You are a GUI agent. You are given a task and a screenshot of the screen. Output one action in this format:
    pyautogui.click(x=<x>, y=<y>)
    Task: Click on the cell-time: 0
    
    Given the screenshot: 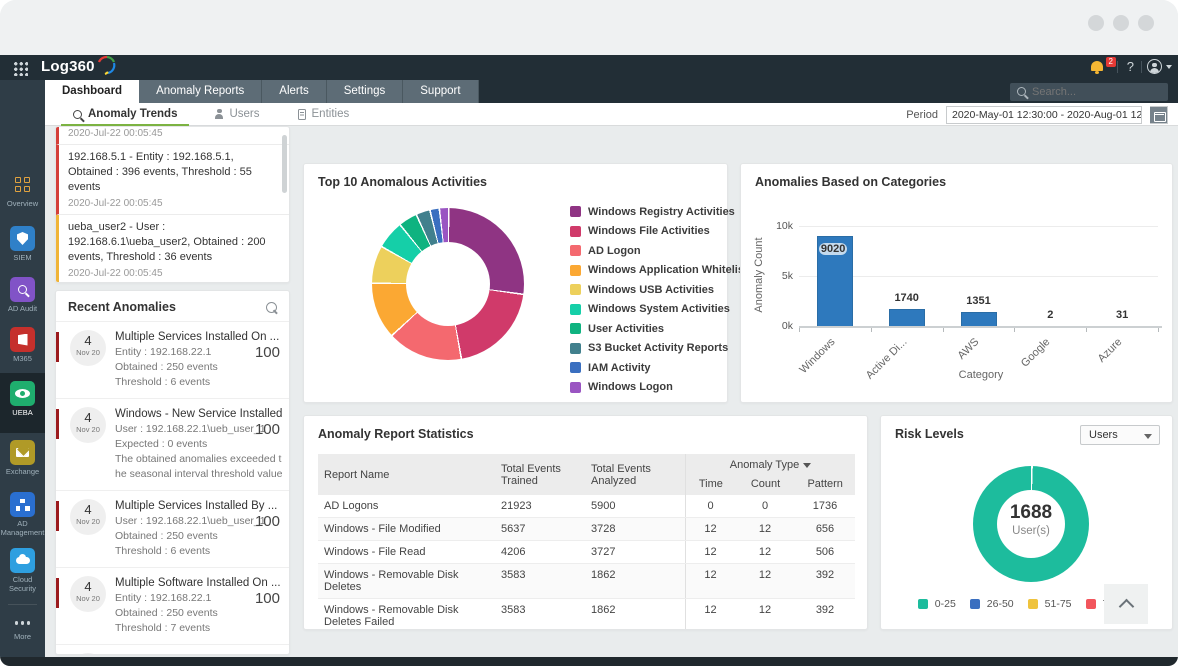 What is the action you would take?
    pyautogui.click(x=710, y=506)
    